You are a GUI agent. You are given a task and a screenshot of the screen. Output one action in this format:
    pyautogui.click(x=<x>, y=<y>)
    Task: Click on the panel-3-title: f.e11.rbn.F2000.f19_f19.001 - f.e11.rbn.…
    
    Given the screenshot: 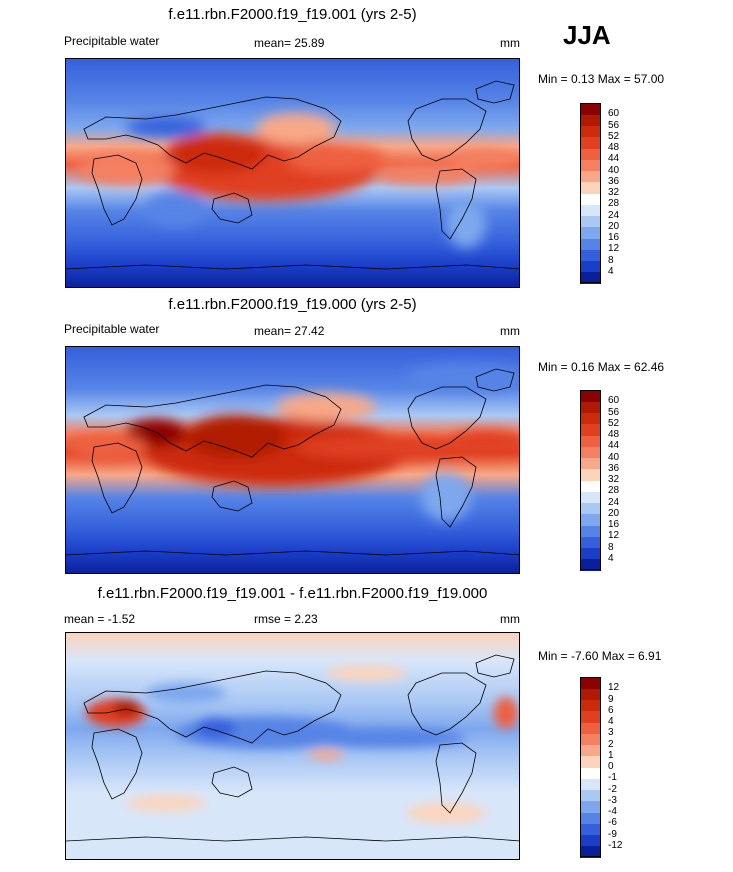 What is the action you would take?
    pyautogui.click(x=292, y=593)
    